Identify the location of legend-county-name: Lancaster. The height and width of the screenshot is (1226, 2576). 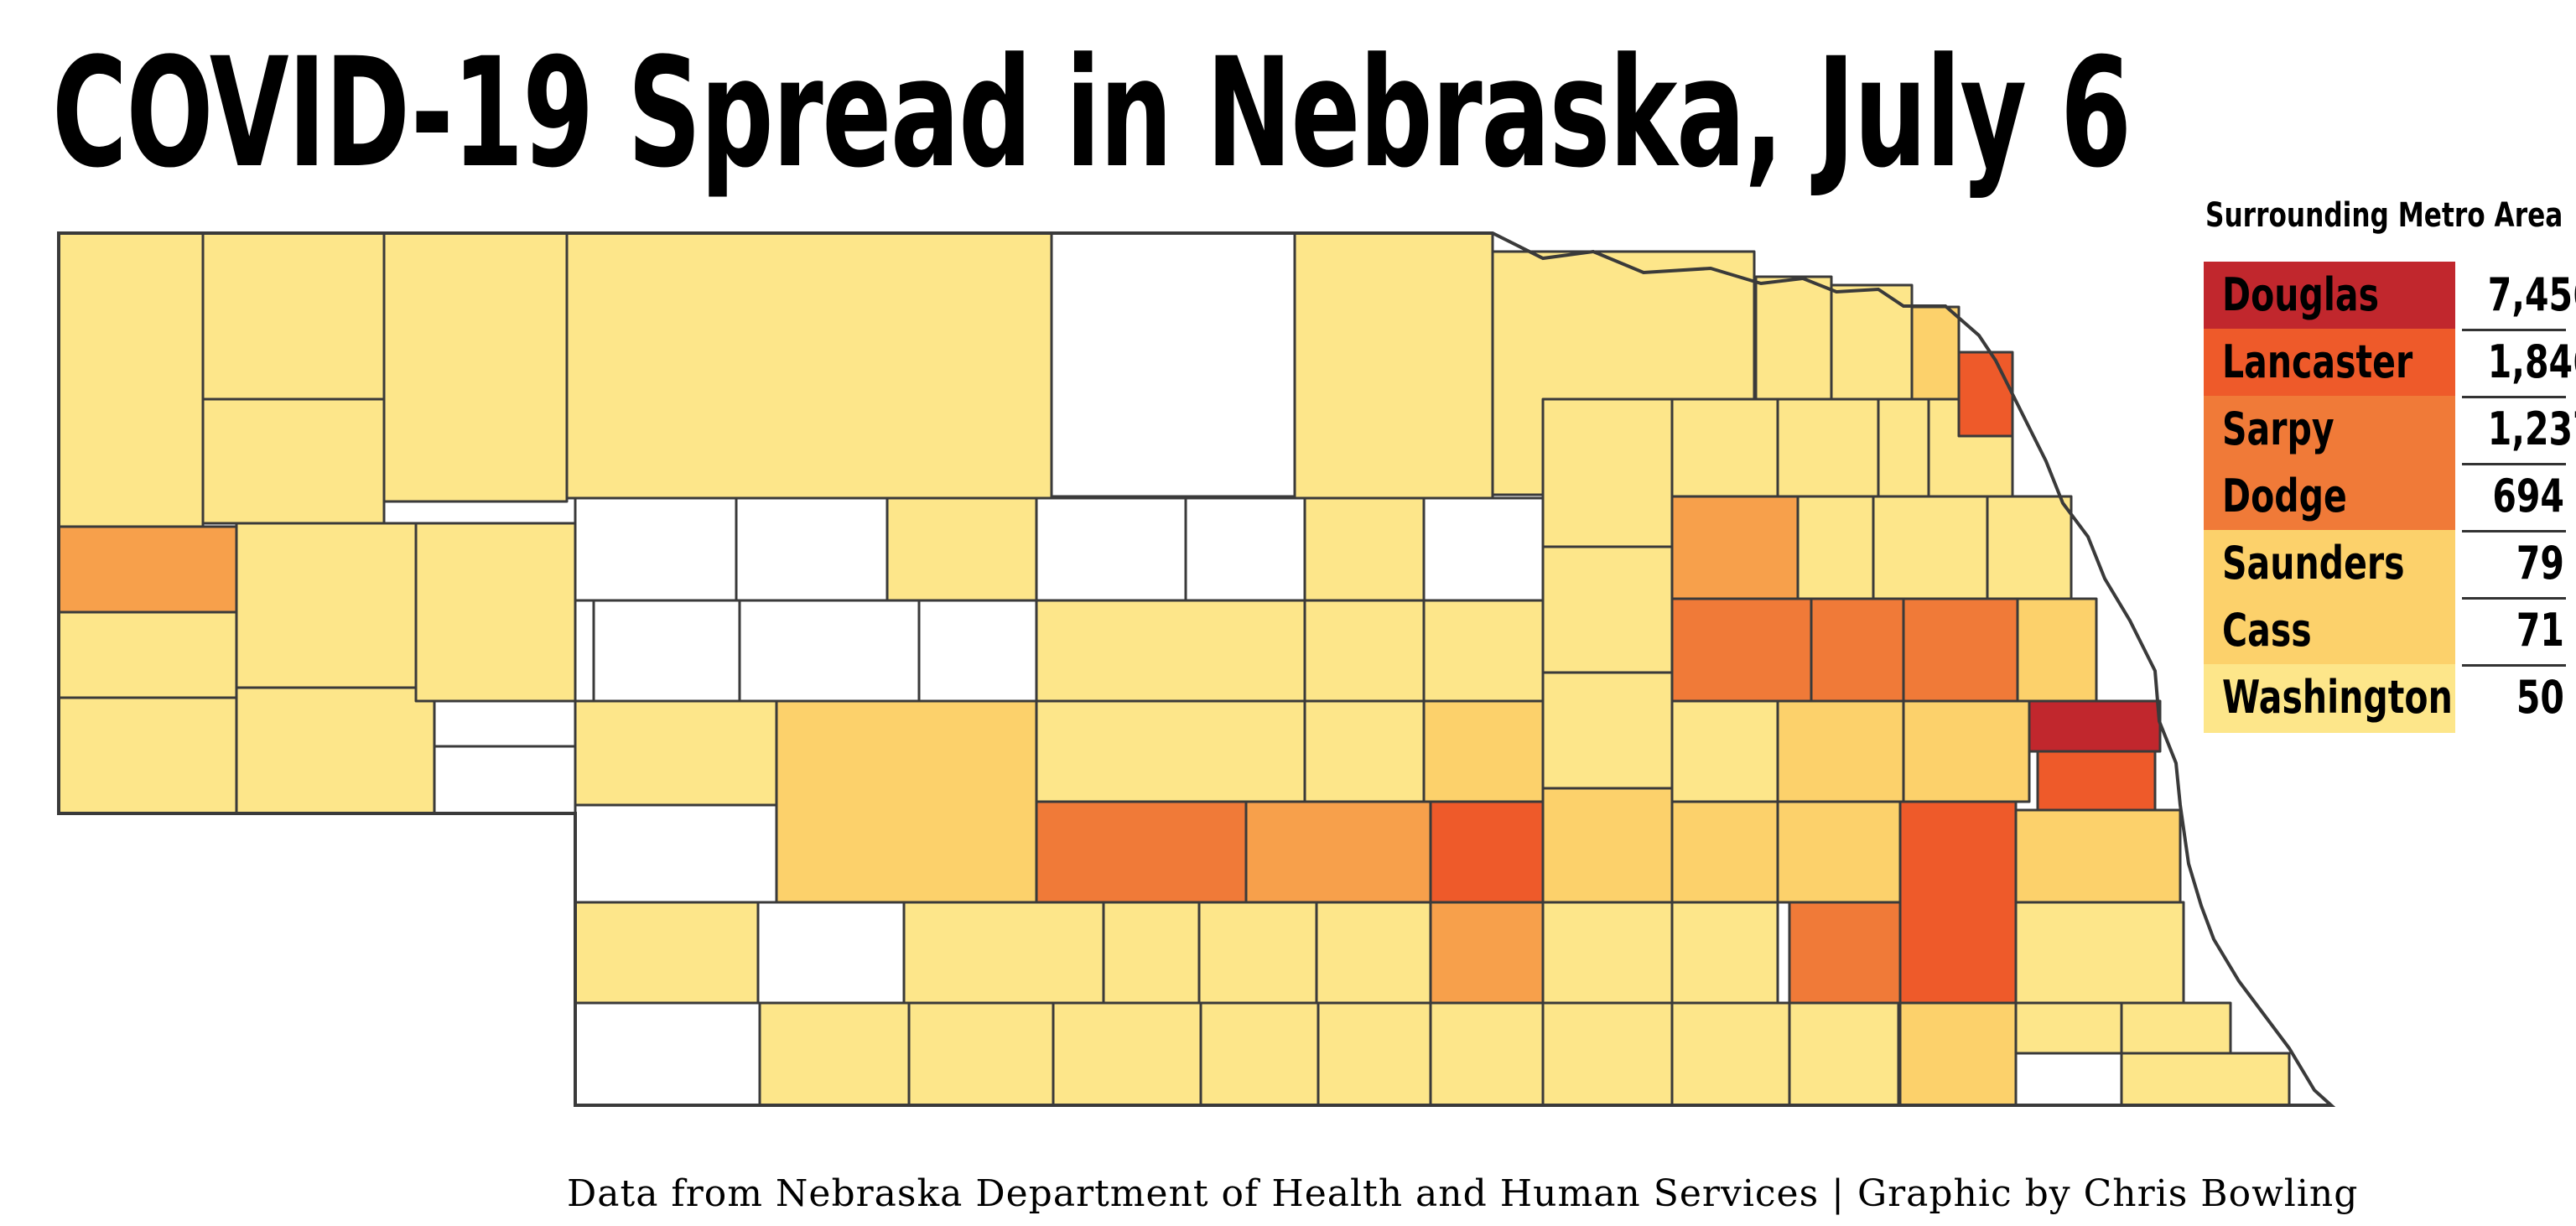
(2317, 361).